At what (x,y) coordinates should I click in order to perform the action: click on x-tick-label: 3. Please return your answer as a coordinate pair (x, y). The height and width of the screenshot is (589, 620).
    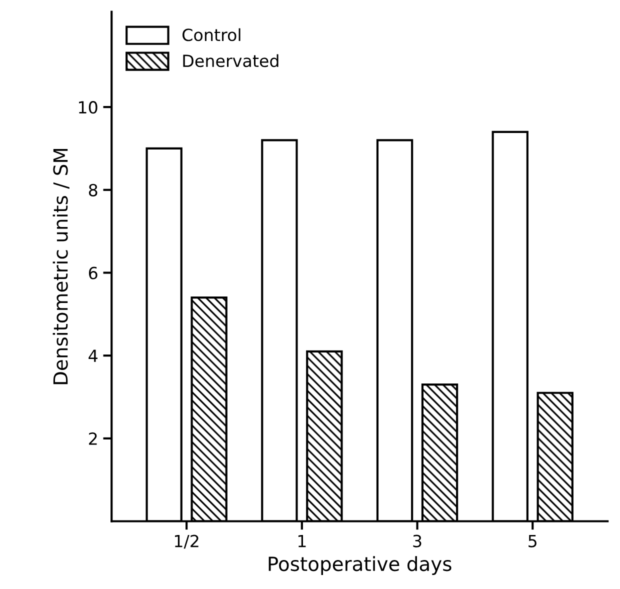
    Looking at the image, I should click on (417, 541).